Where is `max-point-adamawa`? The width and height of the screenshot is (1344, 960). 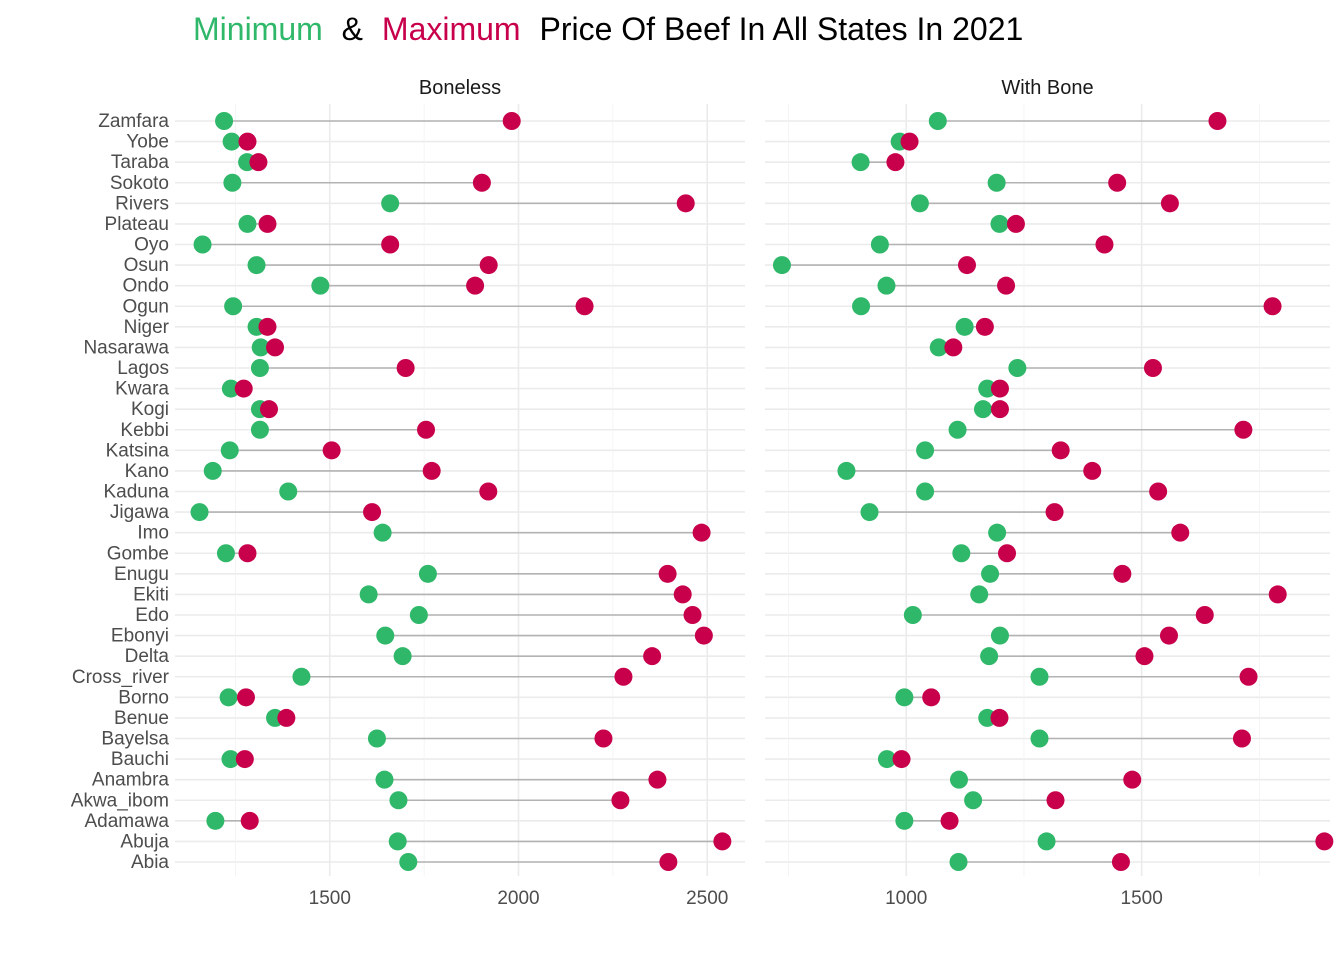
max-point-adamawa is located at coordinates (249, 820).